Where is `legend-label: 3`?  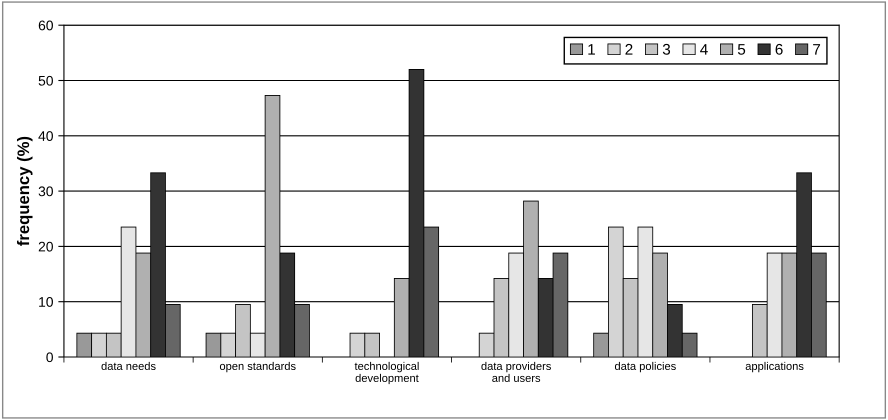
legend-label: 3 is located at coordinates (666, 49).